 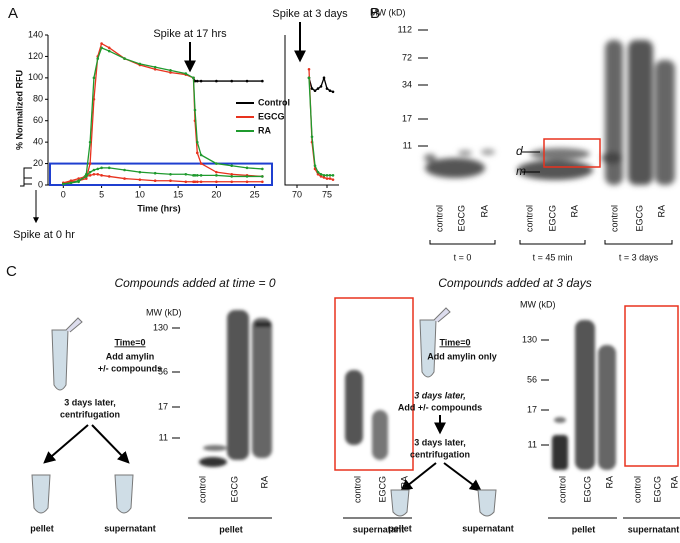 I want to click on panel-title: Compounds added at time = 0, so click(x=194, y=283).